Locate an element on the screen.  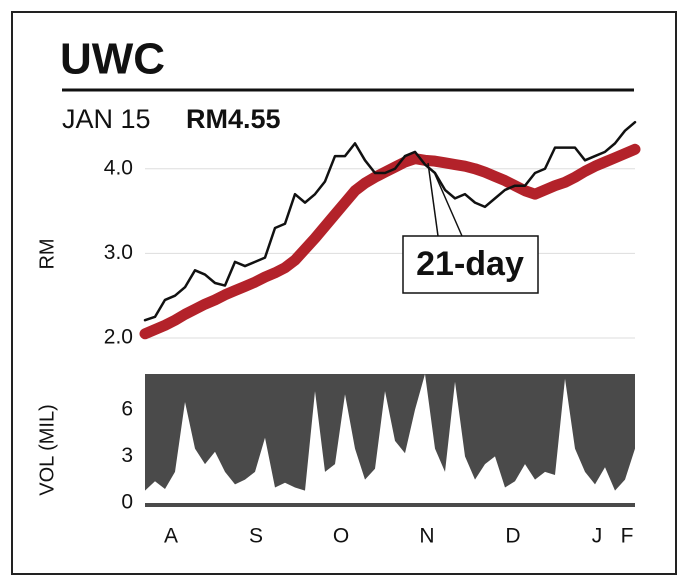
baseline is located at coordinates (390, 505).